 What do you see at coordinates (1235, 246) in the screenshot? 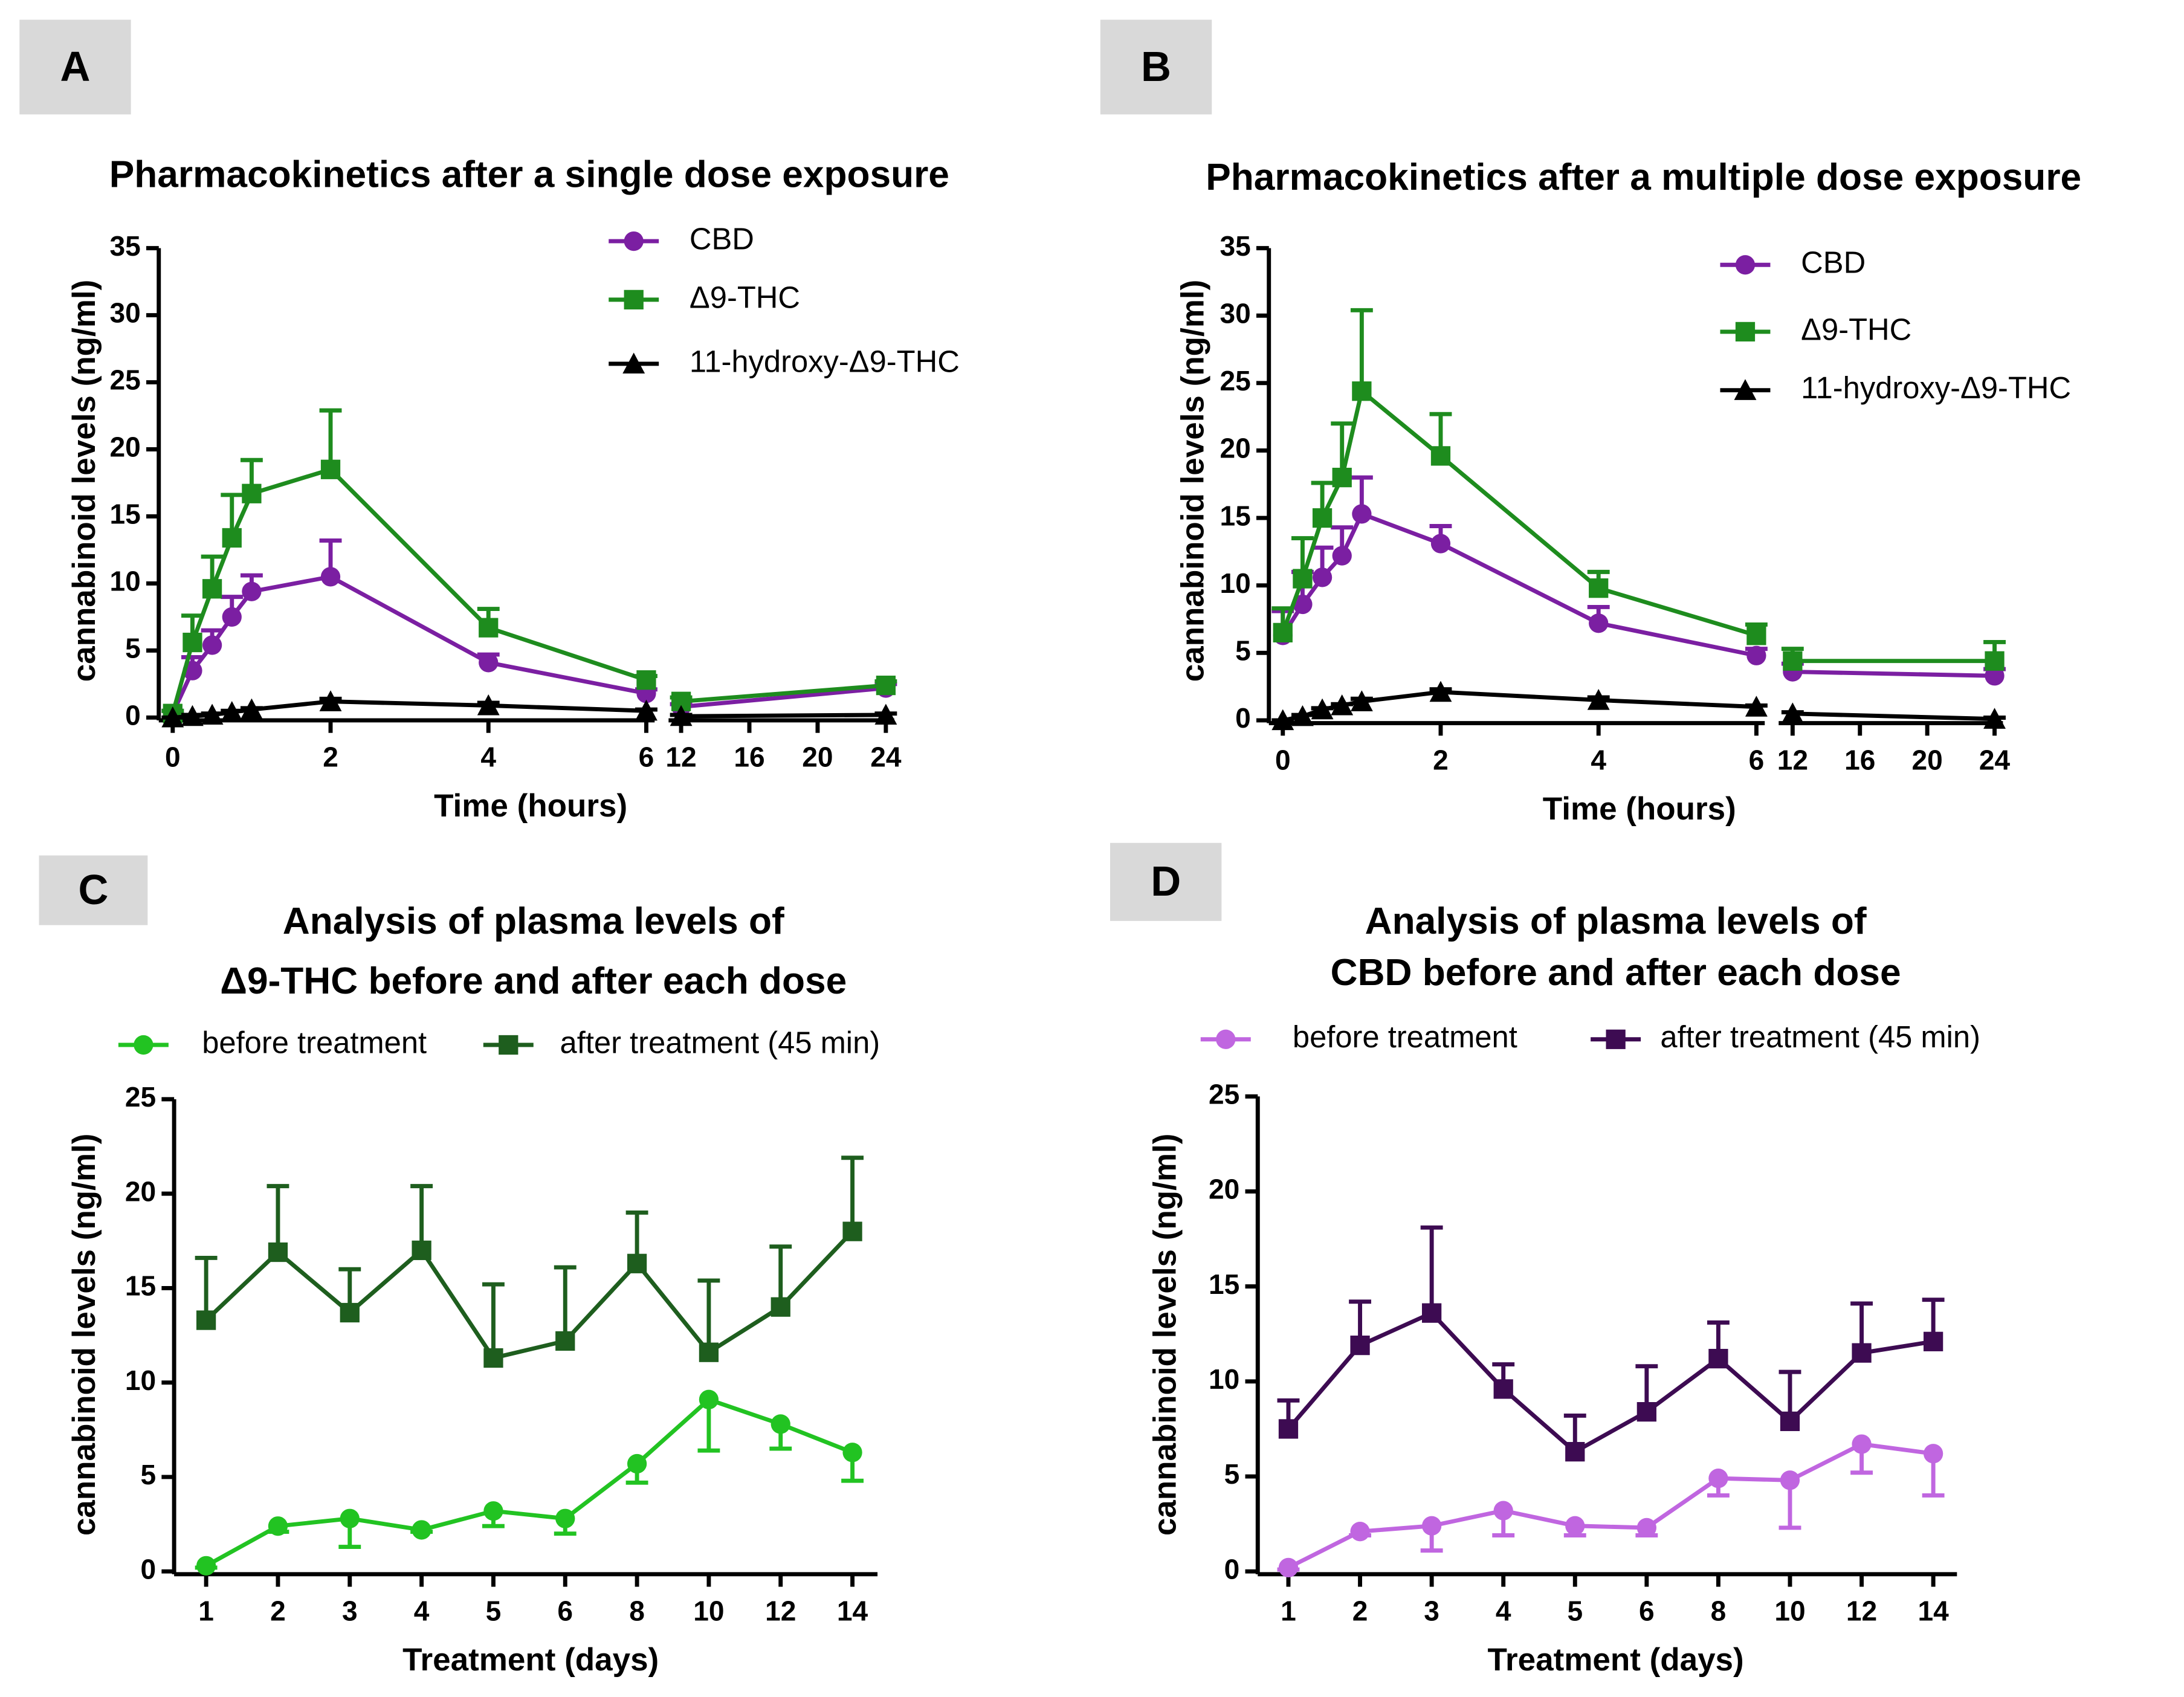
I see `y-tick-label: 35` at bounding box center [1235, 246].